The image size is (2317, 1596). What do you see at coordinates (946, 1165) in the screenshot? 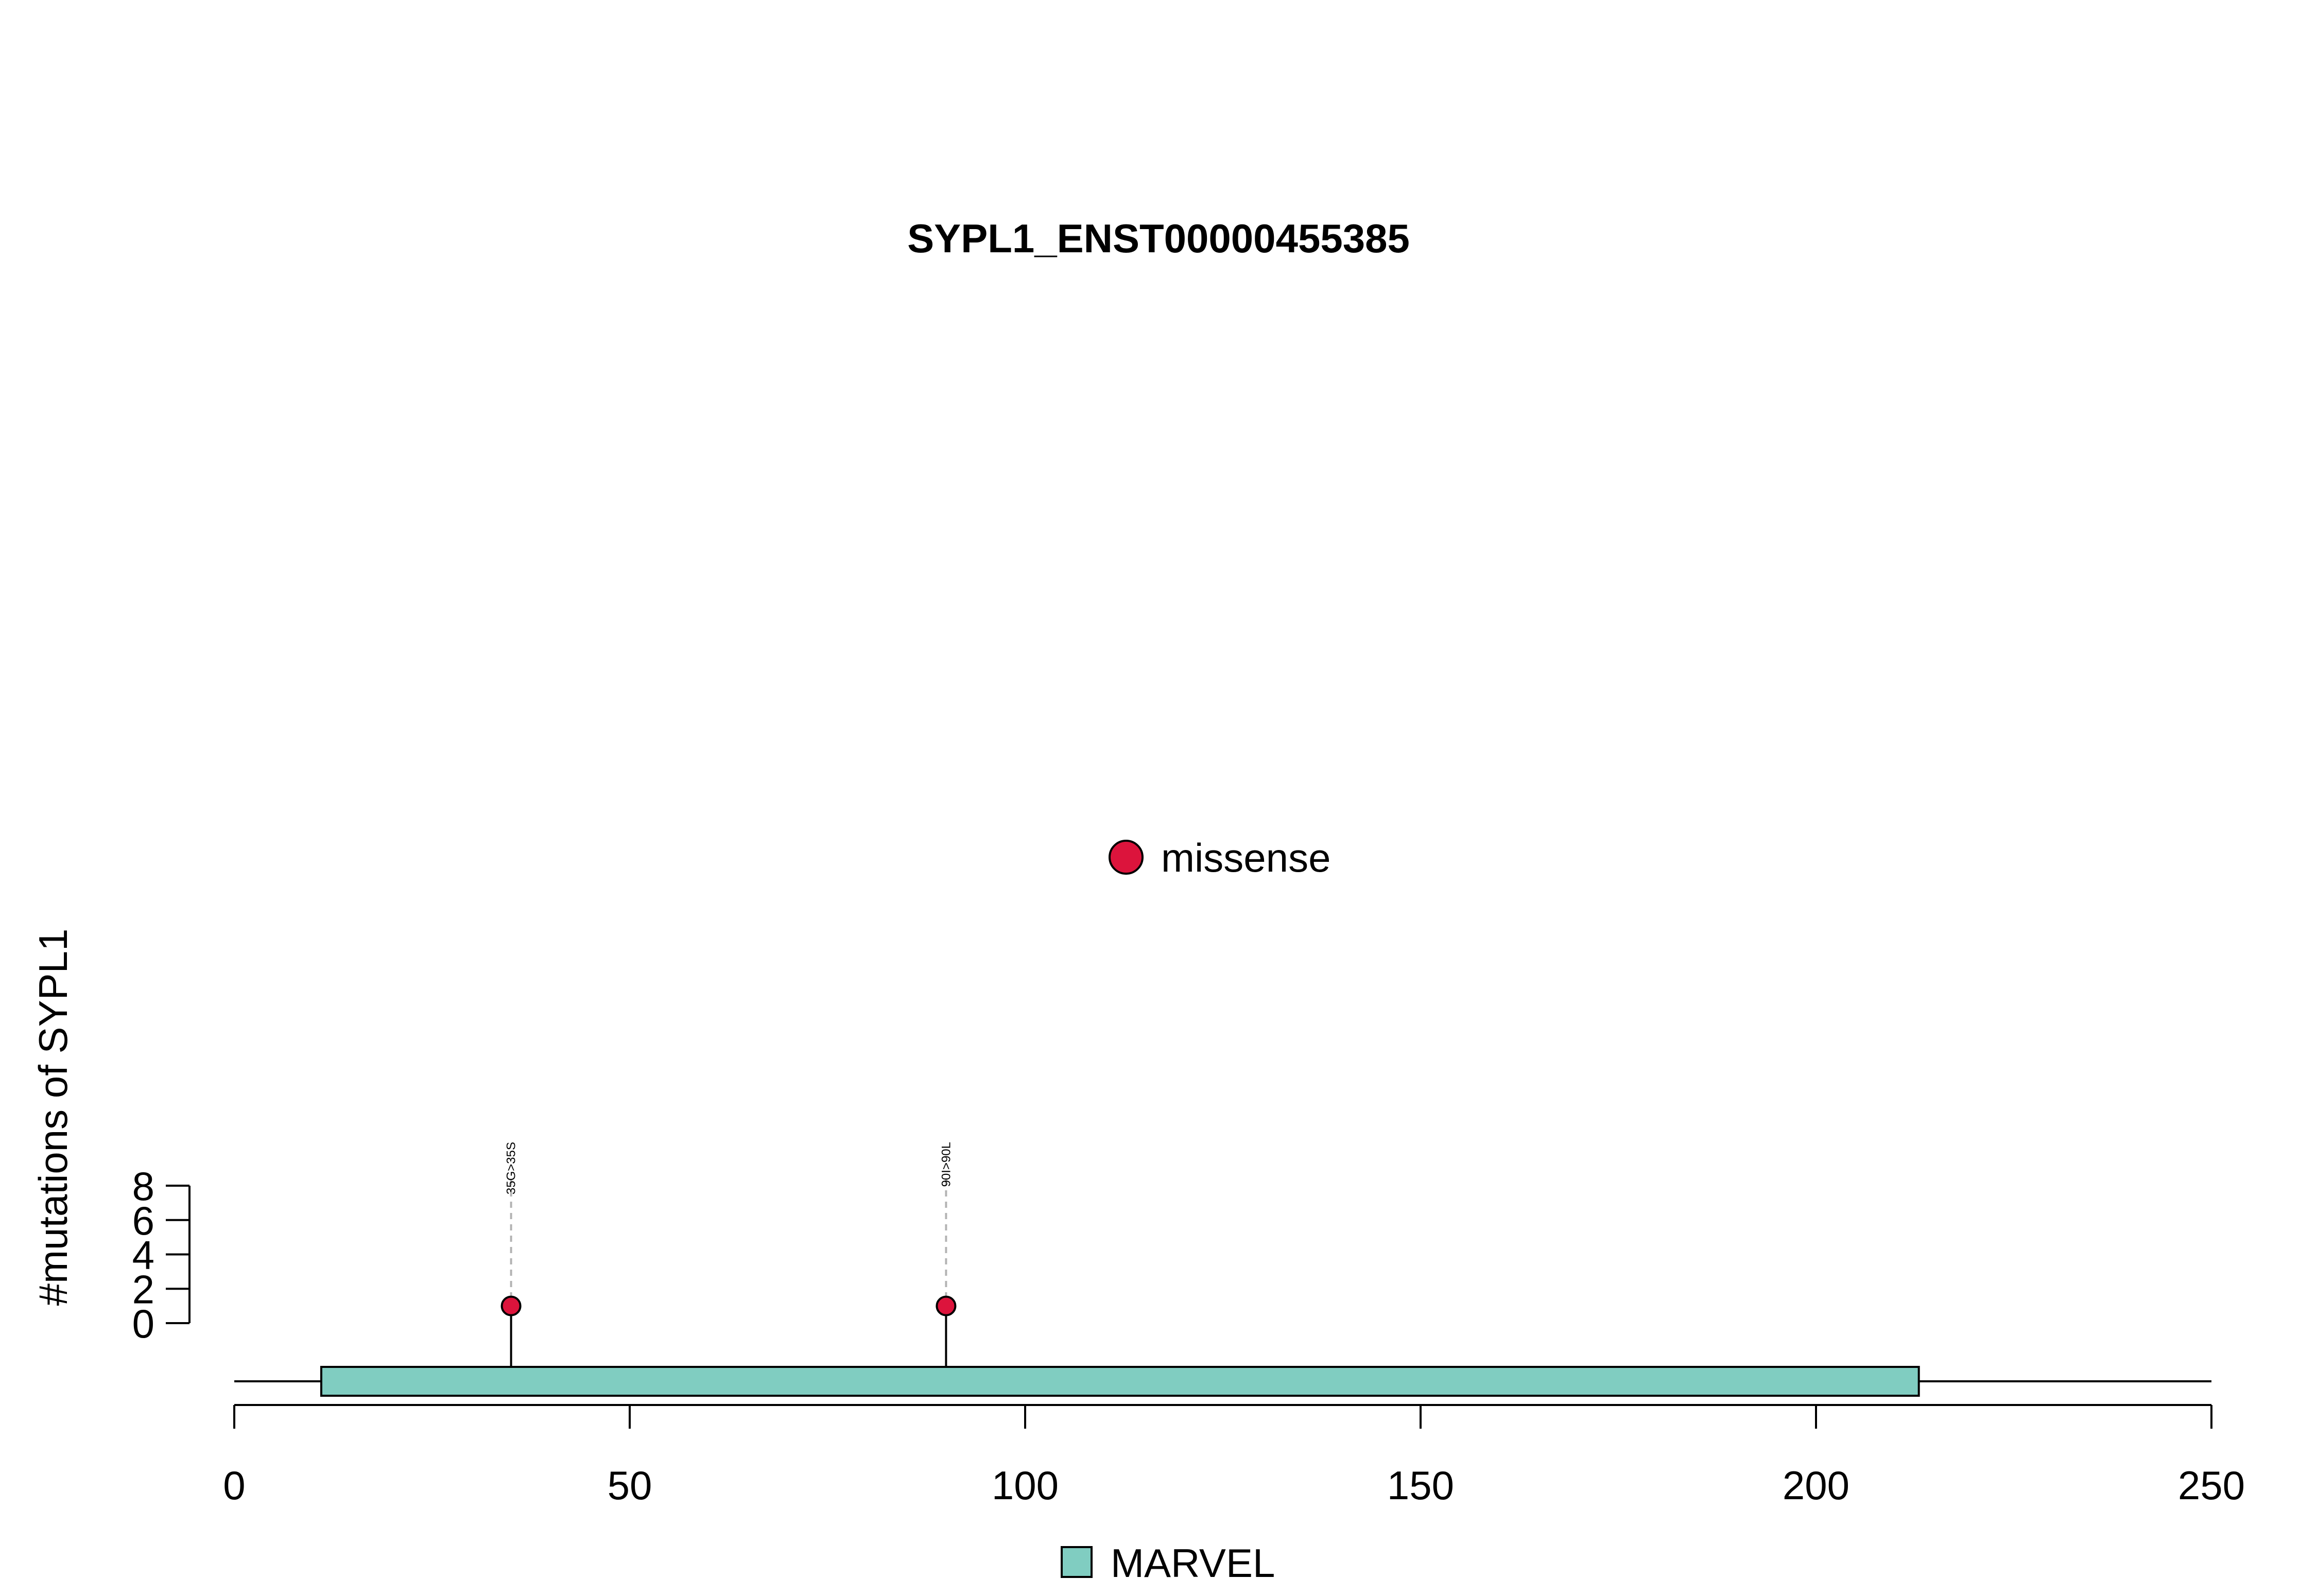
I see `mutation-label: 90I>90L` at bounding box center [946, 1165].